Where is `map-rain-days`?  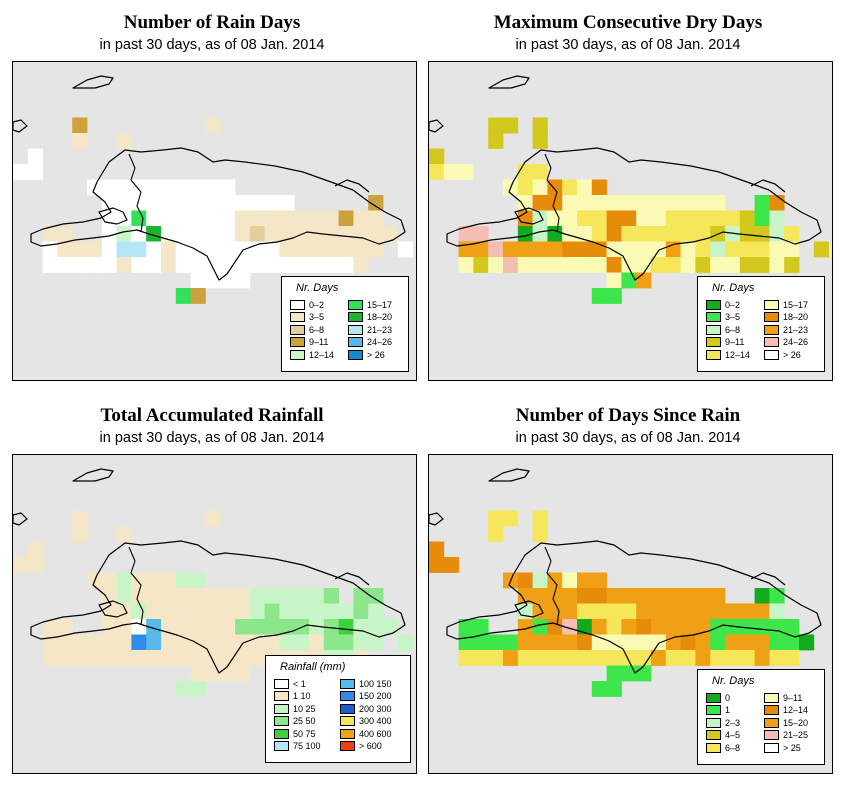
map-rain-days is located at coordinates (213, 189).